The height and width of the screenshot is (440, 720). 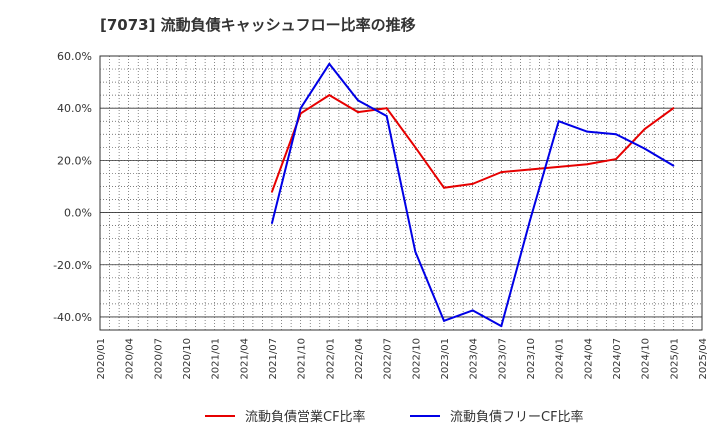 What do you see at coordinates (72, 265) in the screenshot?
I see `y-tick-label: -20.0%` at bounding box center [72, 265].